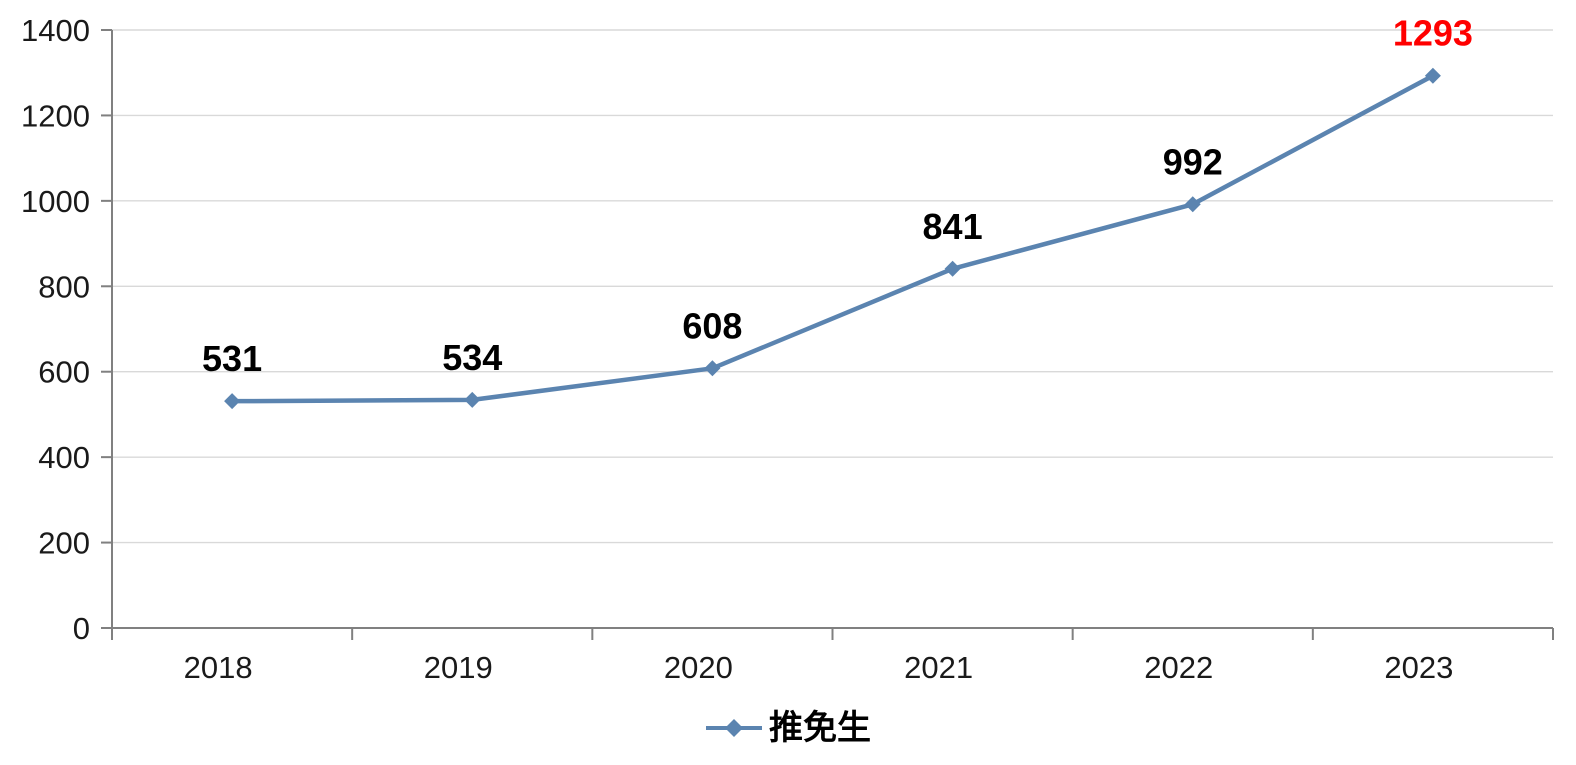  Describe the element at coordinates (1193, 161) in the screenshot. I see `data-label: 992` at that location.